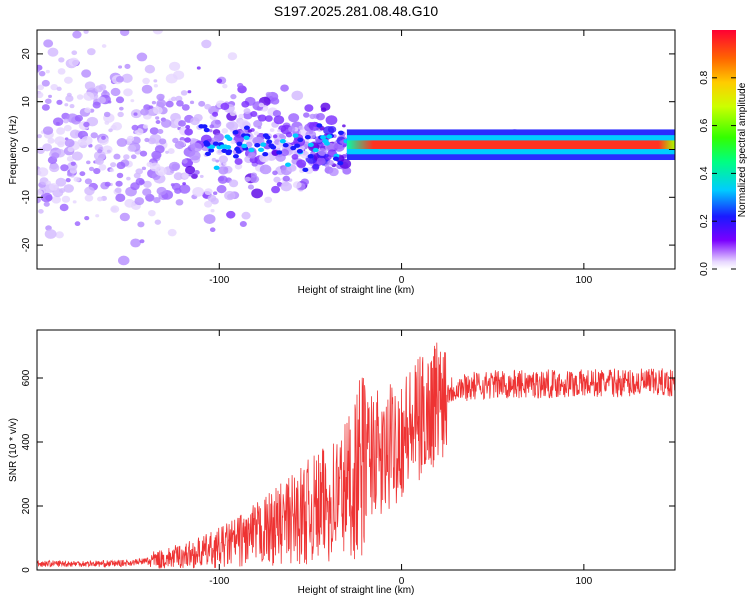 Image resolution: width=750 pixels, height=605 pixels. I want to click on colorbar-tick-label: 0.2, so click(704, 221).